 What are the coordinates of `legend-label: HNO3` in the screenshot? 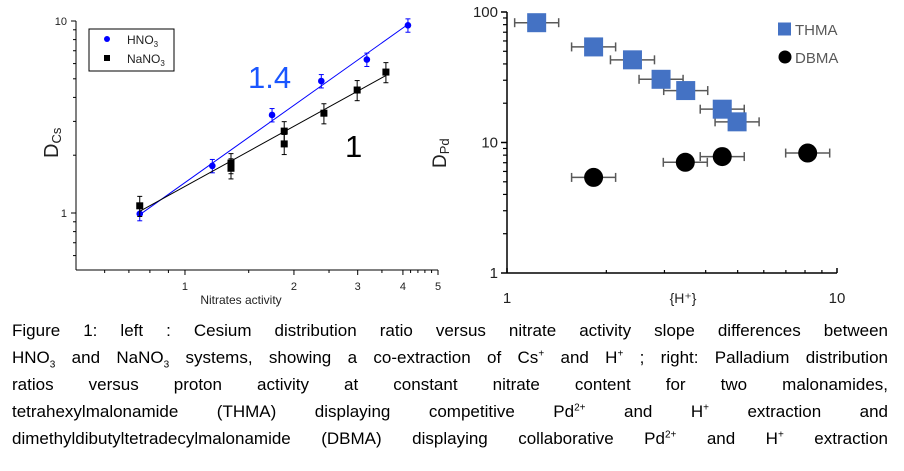 It's located at (143, 41).